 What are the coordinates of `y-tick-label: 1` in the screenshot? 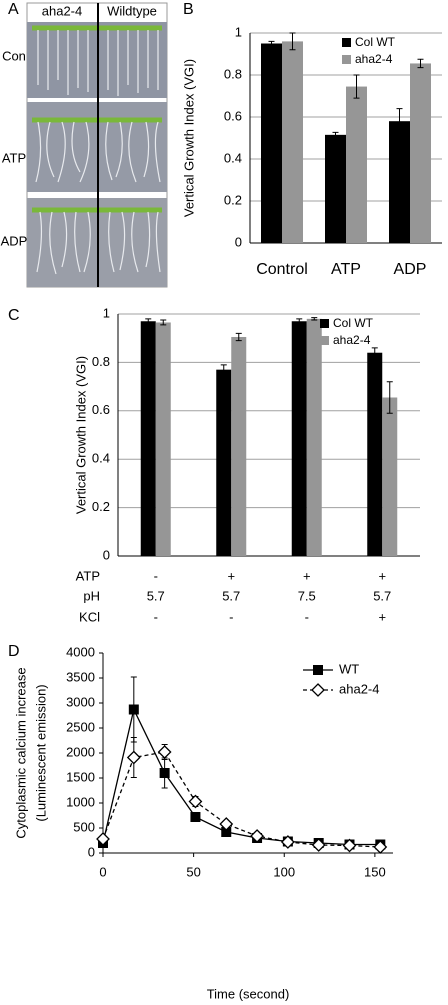 It's located at (238, 31).